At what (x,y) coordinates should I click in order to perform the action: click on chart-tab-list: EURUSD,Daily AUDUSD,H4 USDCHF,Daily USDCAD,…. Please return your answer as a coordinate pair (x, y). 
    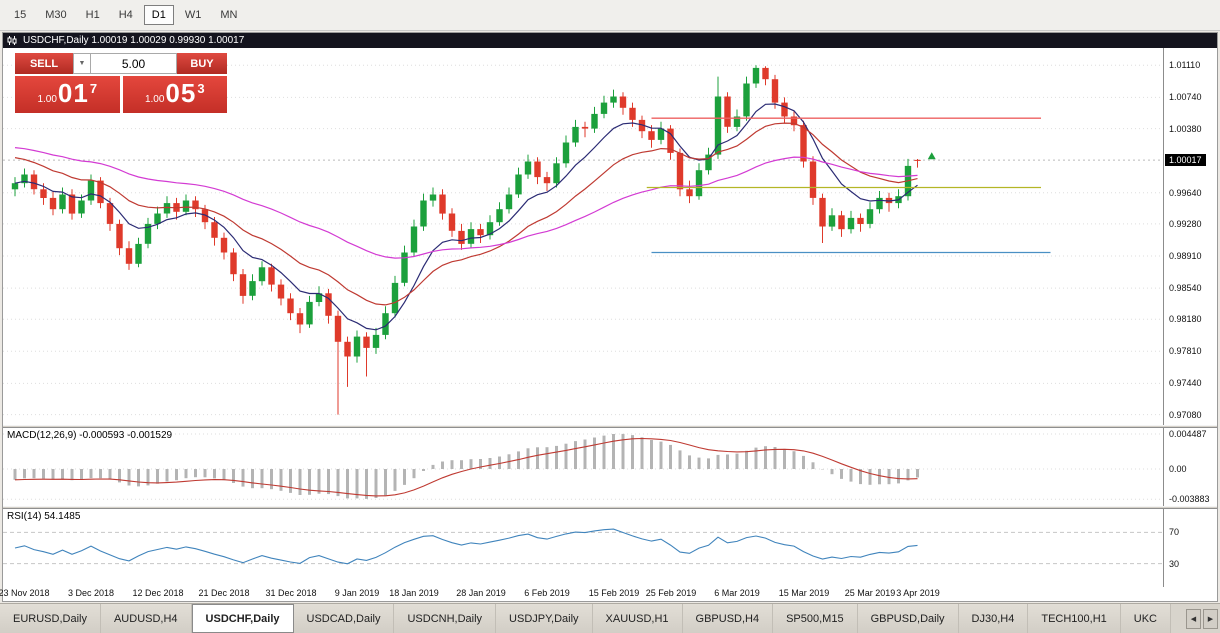
    Looking at the image, I should click on (592, 618).